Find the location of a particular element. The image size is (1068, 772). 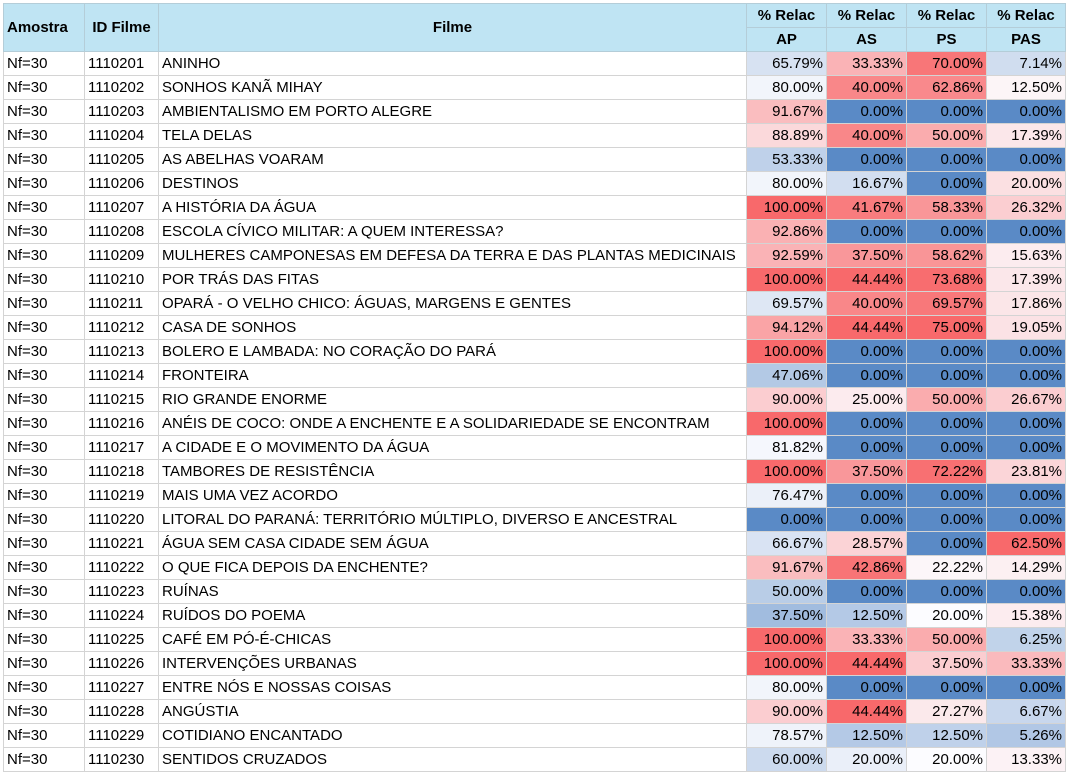

cell-pct-ap: 69.57% is located at coordinates (786, 303).